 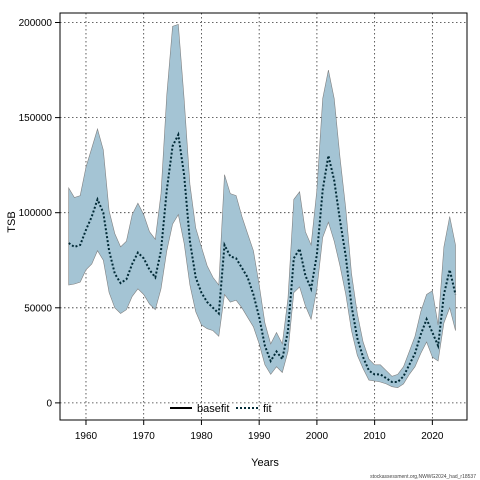 I want to click on x-tick-label: 2020, so click(x=432, y=436).